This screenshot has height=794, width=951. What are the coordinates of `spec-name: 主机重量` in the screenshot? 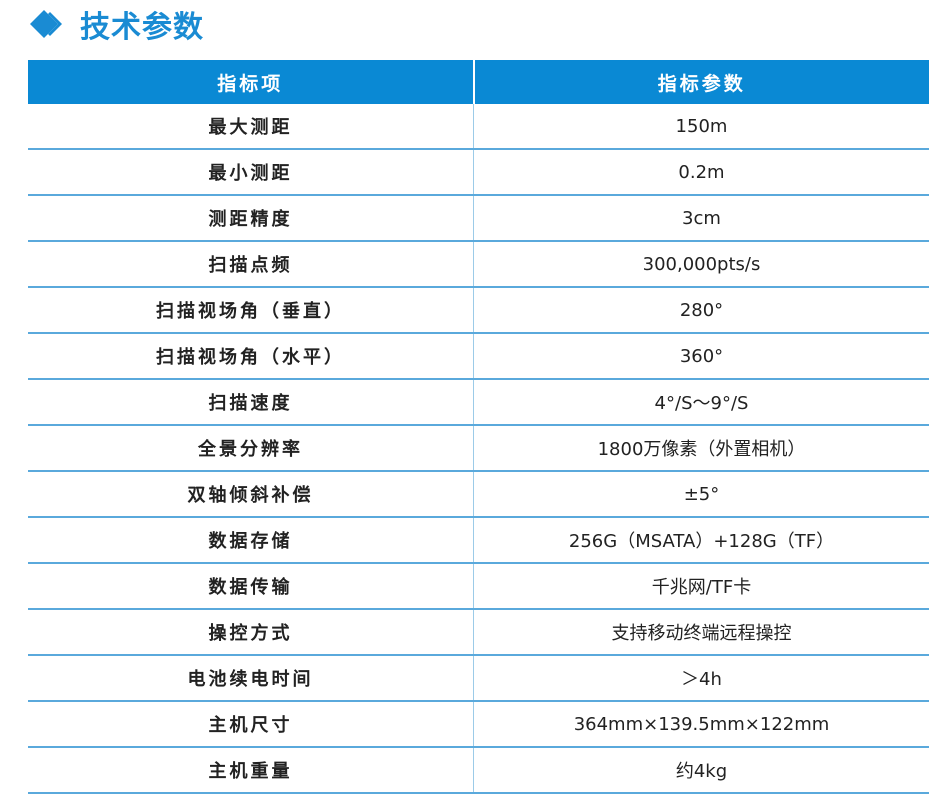 It's located at (251, 770).